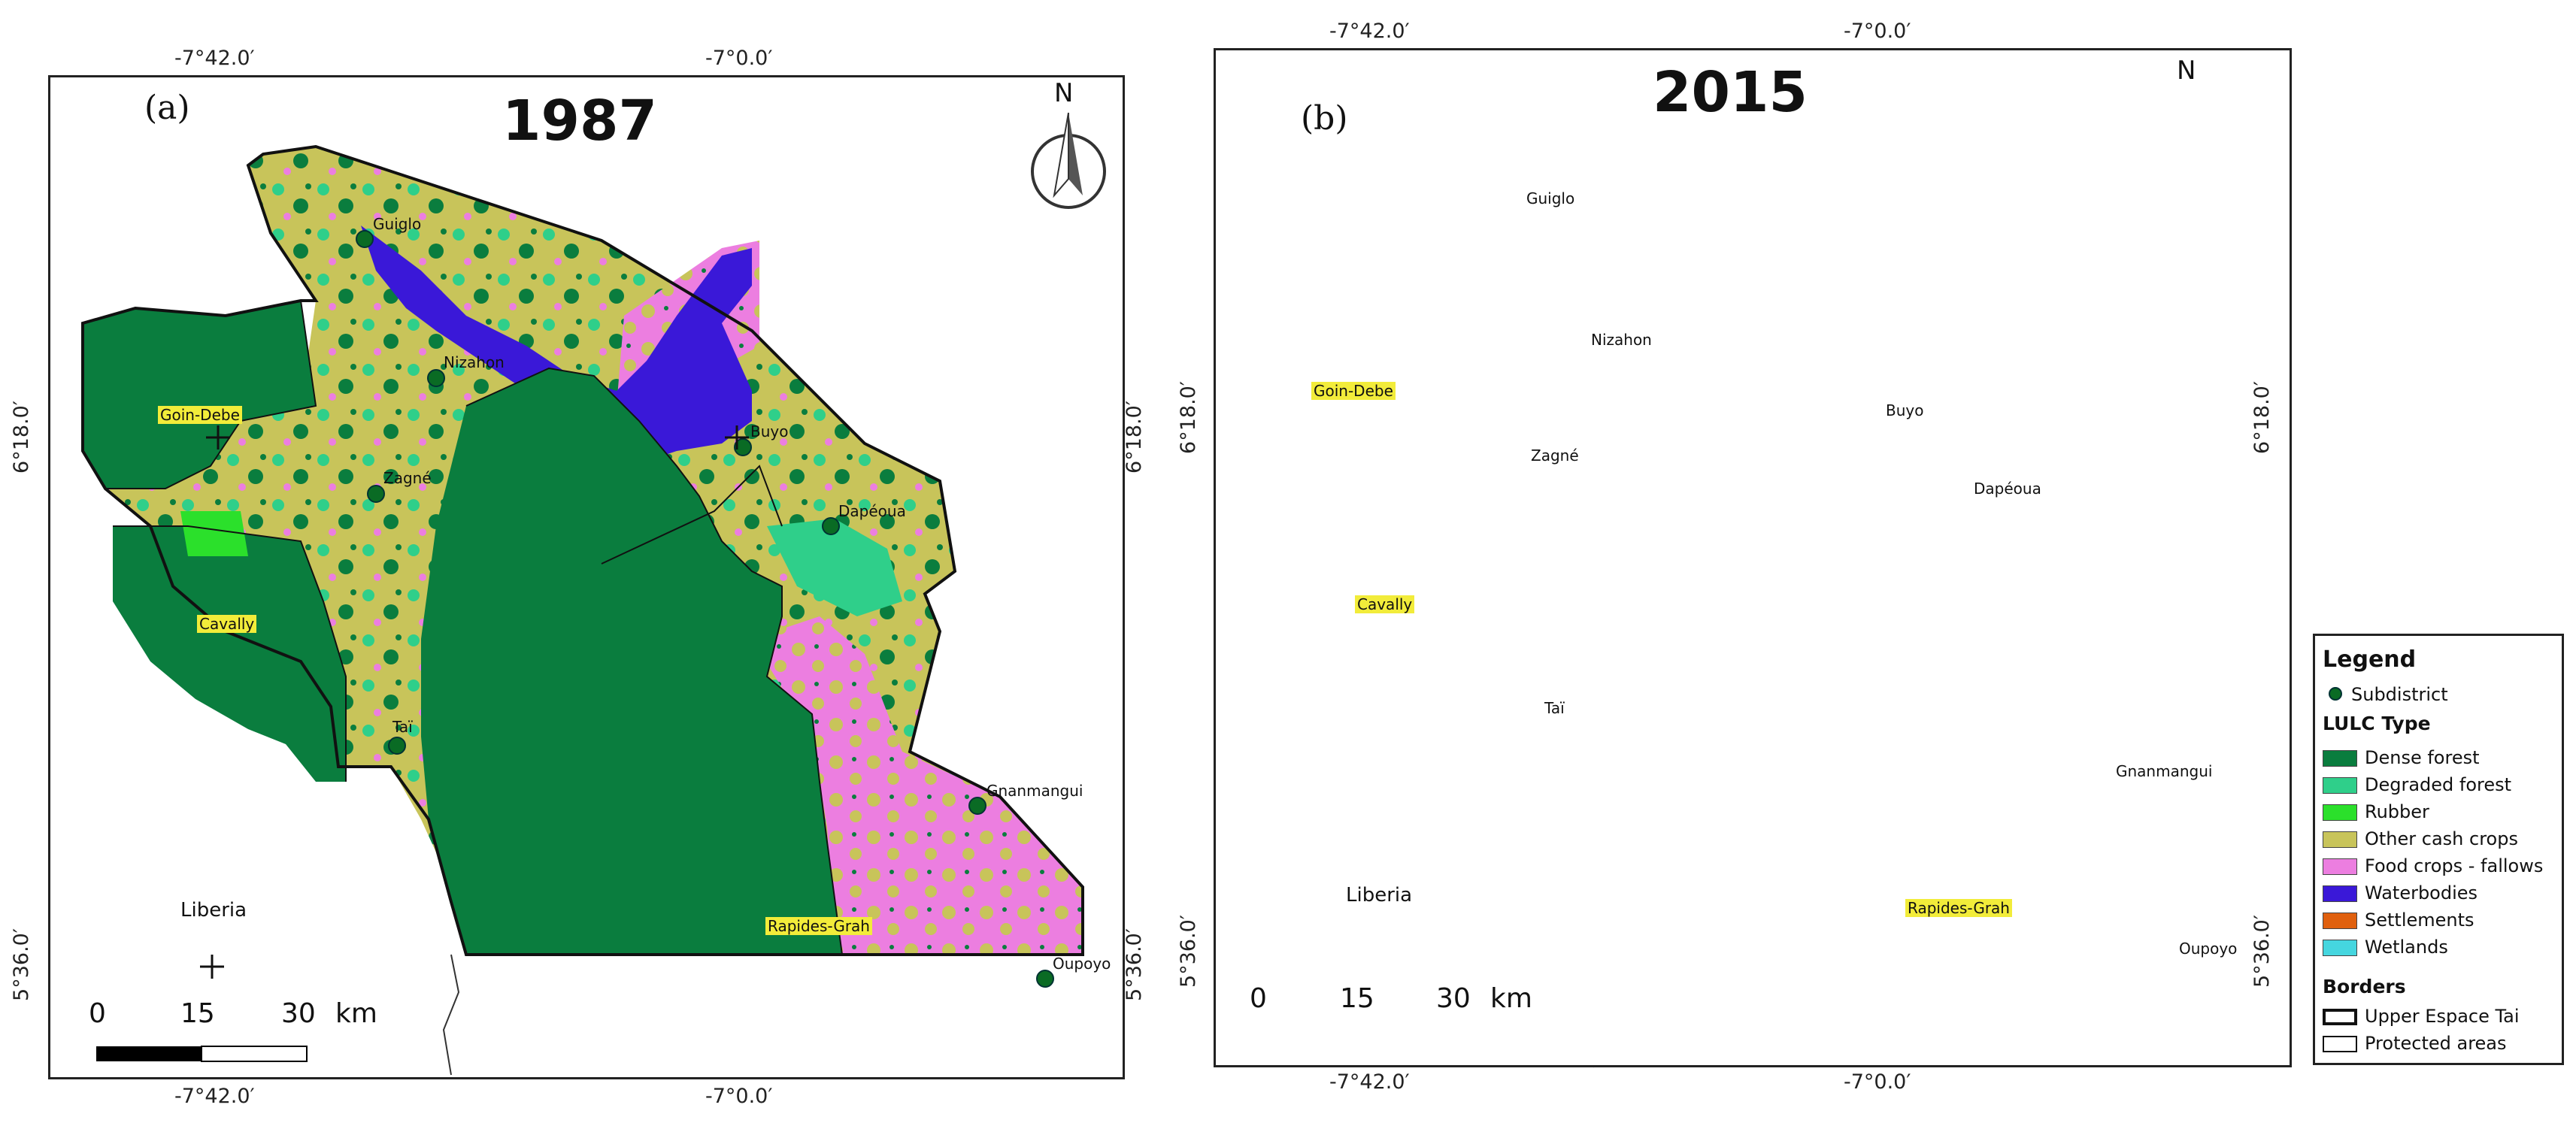 This screenshot has width=2576, height=1129. What do you see at coordinates (1550, 198) in the screenshot?
I see `place-guiglo-b: Guiglo` at bounding box center [1550, 198].